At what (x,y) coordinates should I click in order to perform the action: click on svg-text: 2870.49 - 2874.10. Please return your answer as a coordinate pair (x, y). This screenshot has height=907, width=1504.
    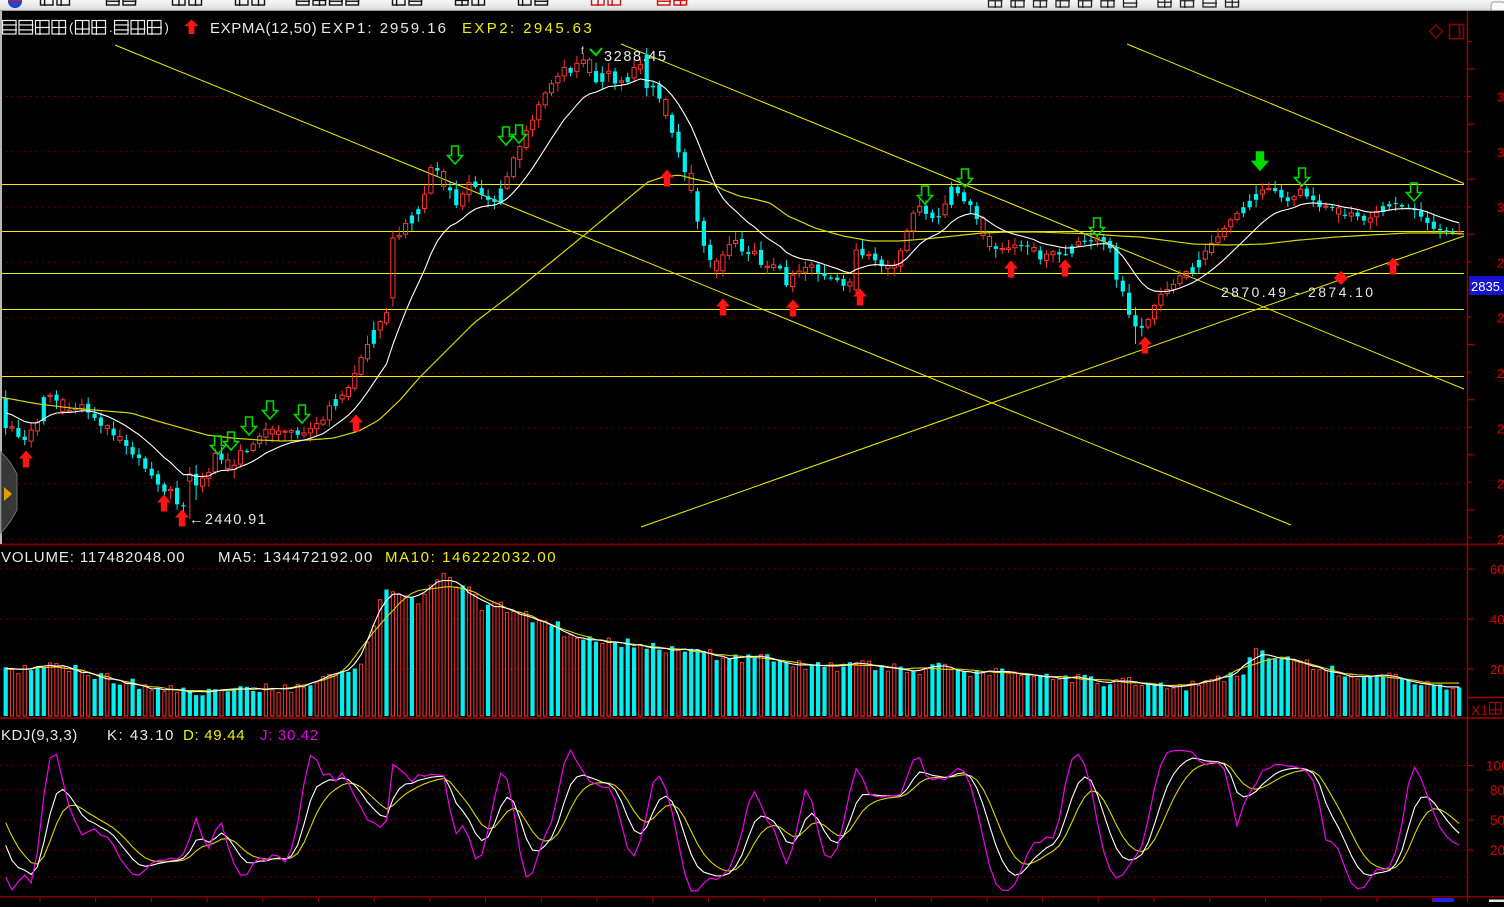
    Looking at the image, I should click on (1298, 292).